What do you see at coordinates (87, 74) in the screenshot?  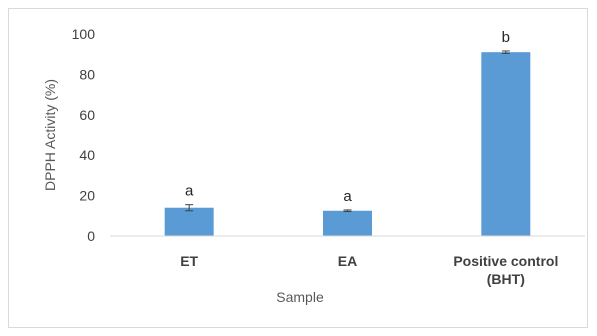 I see `y-tick-label: 80` at bounding box center [87, 74].